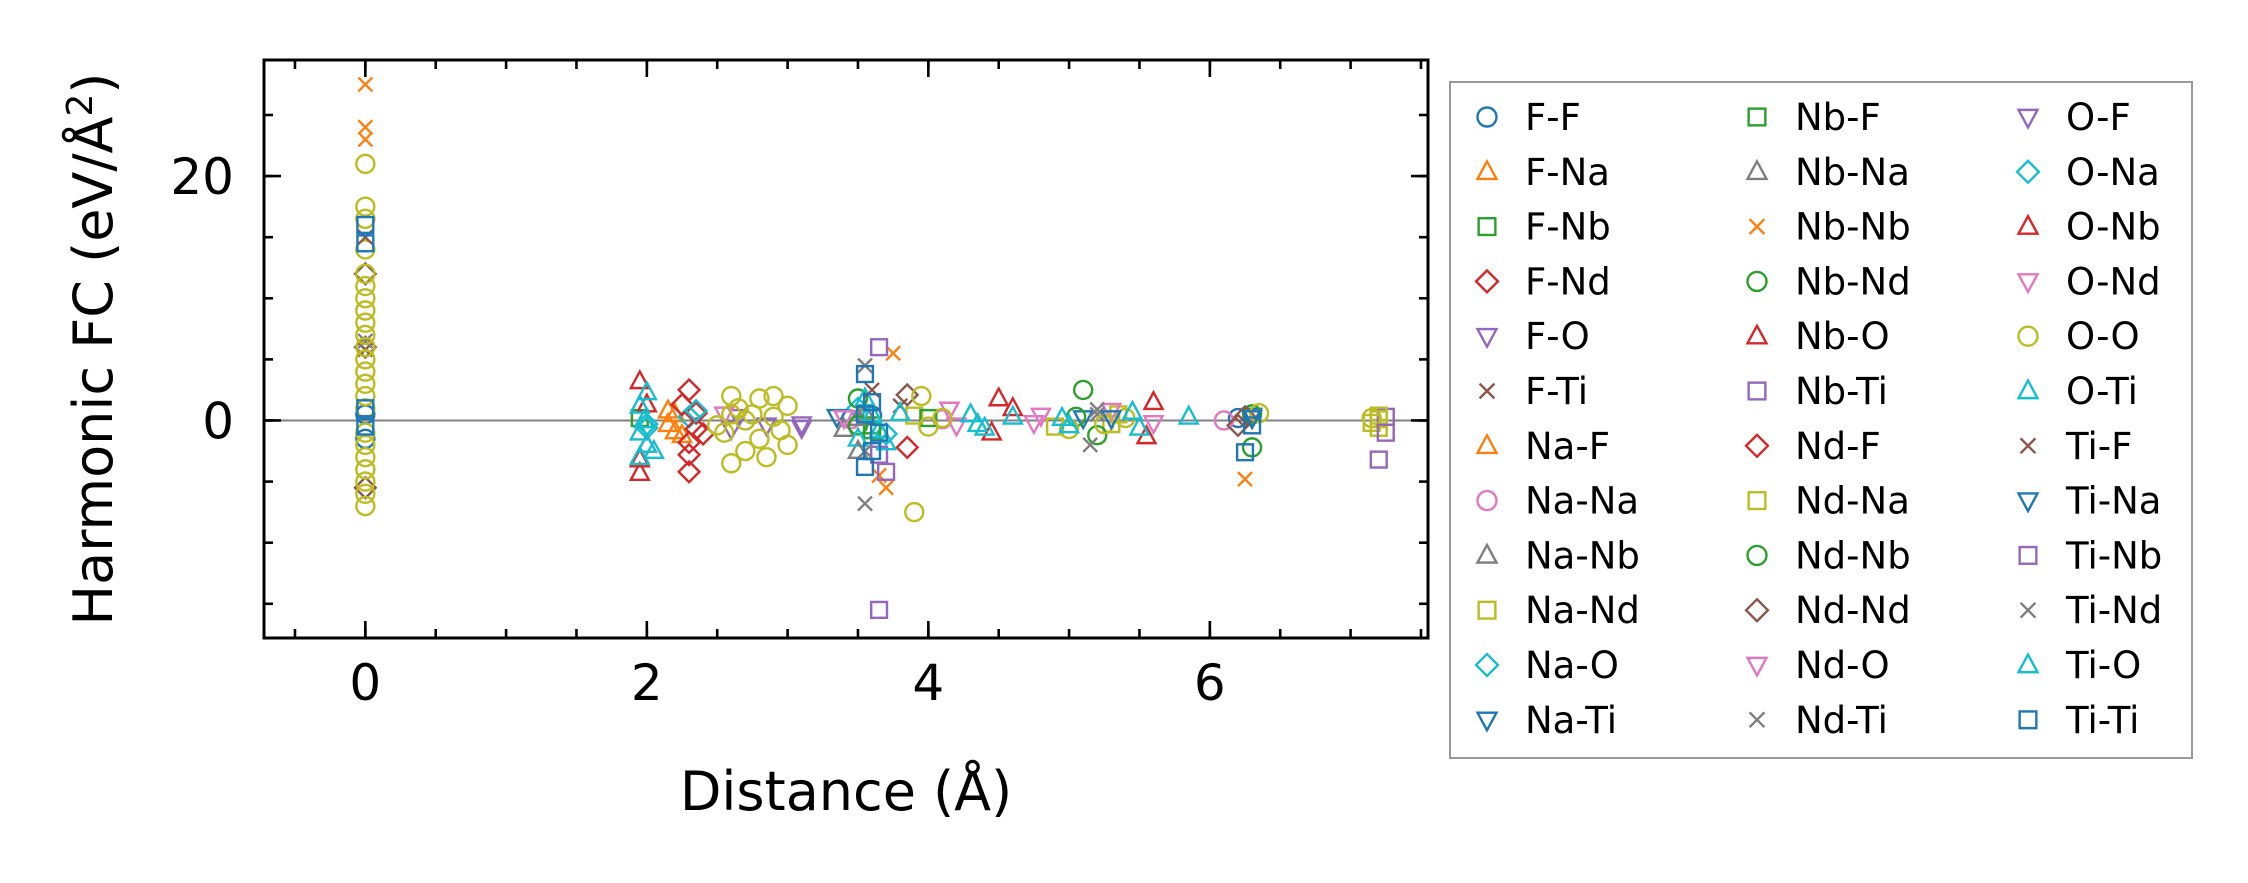 The width and height of the screenshot is (2248, 883). Describe the element at coordinates (846, 791) in the screenshot. I see `x-axis-label: Distance (Å)` at that location.